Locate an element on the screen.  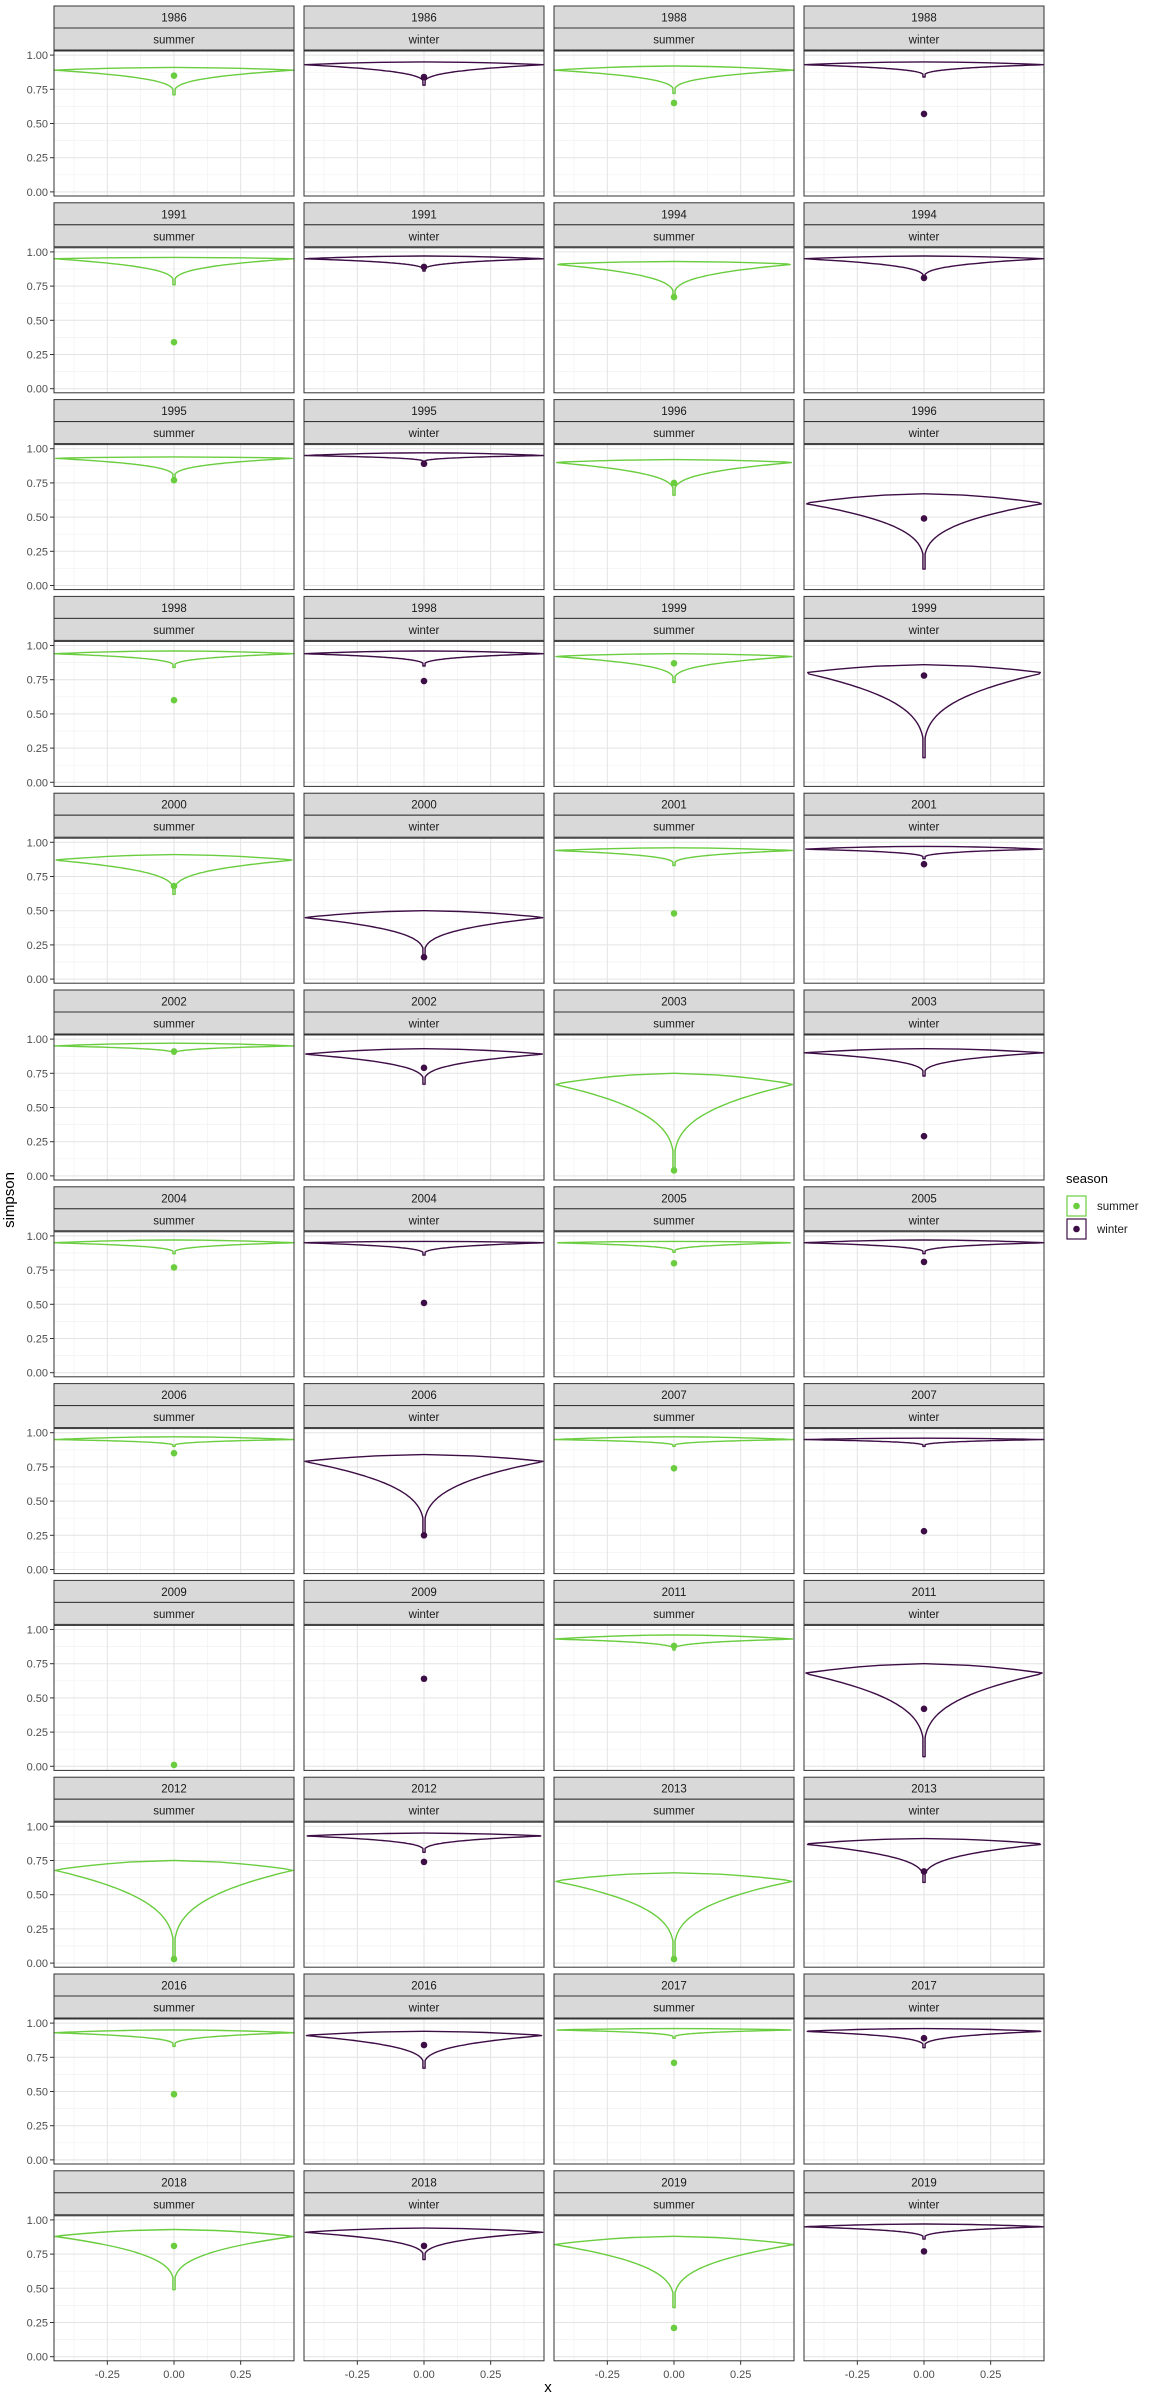
legend-label: summer is located at coordinates (1118, 1207).